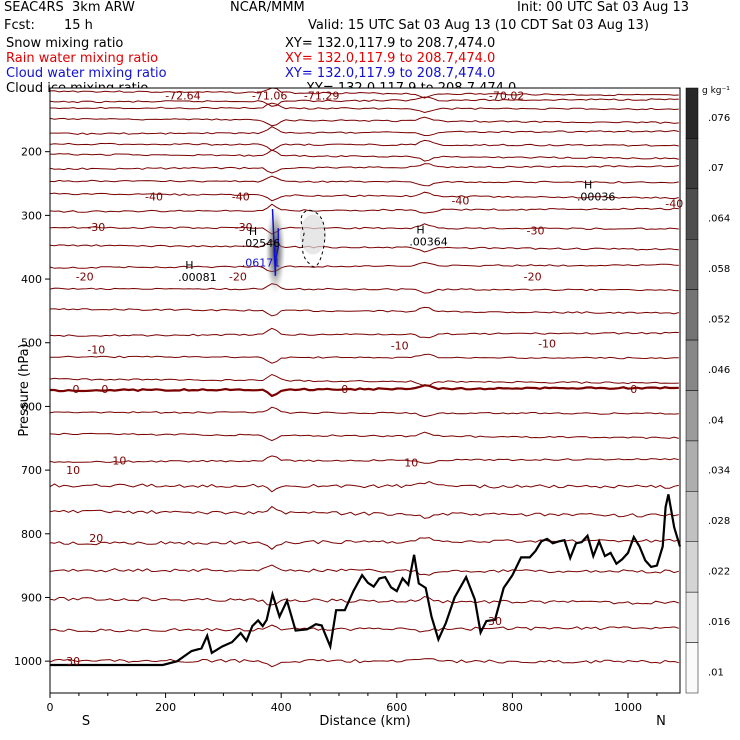 Image resolution: width=740 pixels, height=740 pixels. Describe the element at coordinates (281, 707) in the screenshot. I see `x-tick-label: 400` at that location.